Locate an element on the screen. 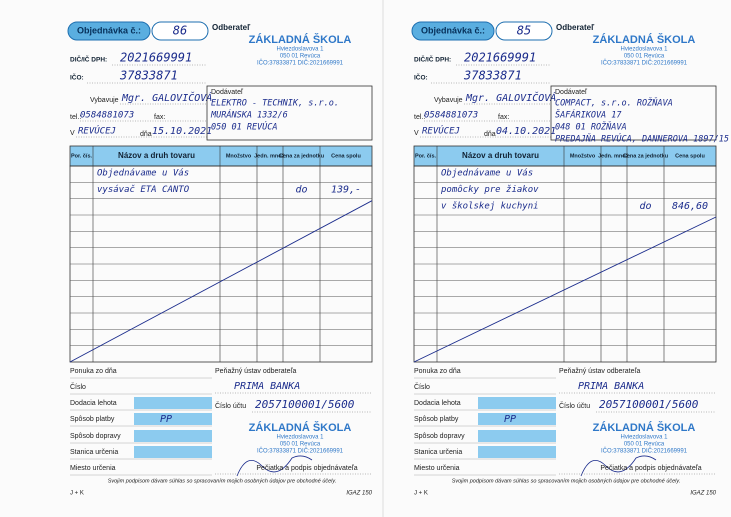 This screenshot has height=517, width=731. order-number: 85 is located at coordinates (524, 31).